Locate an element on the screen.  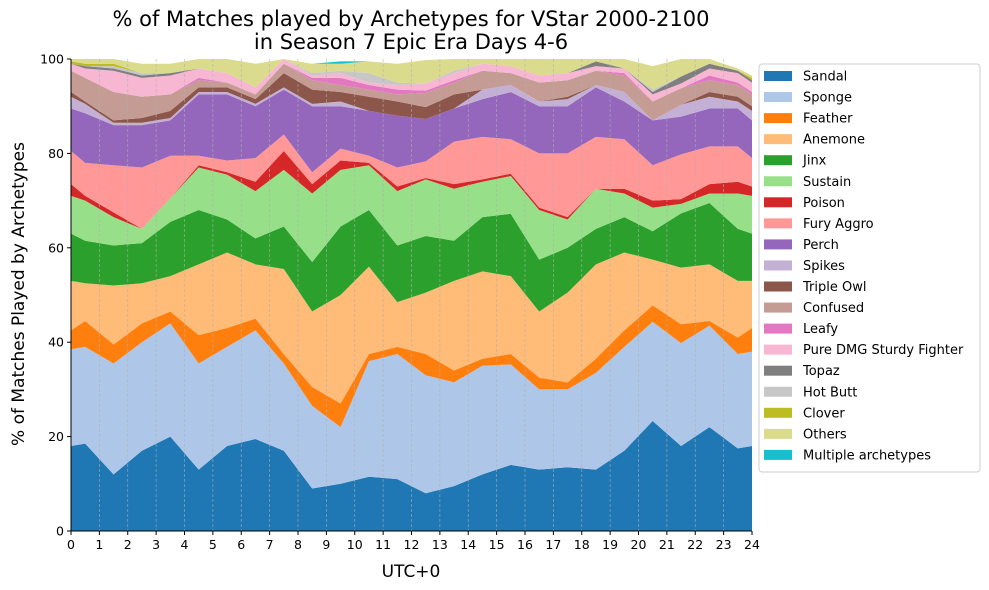
legend-label-poison: Poison is located at coordinates (824, 203).